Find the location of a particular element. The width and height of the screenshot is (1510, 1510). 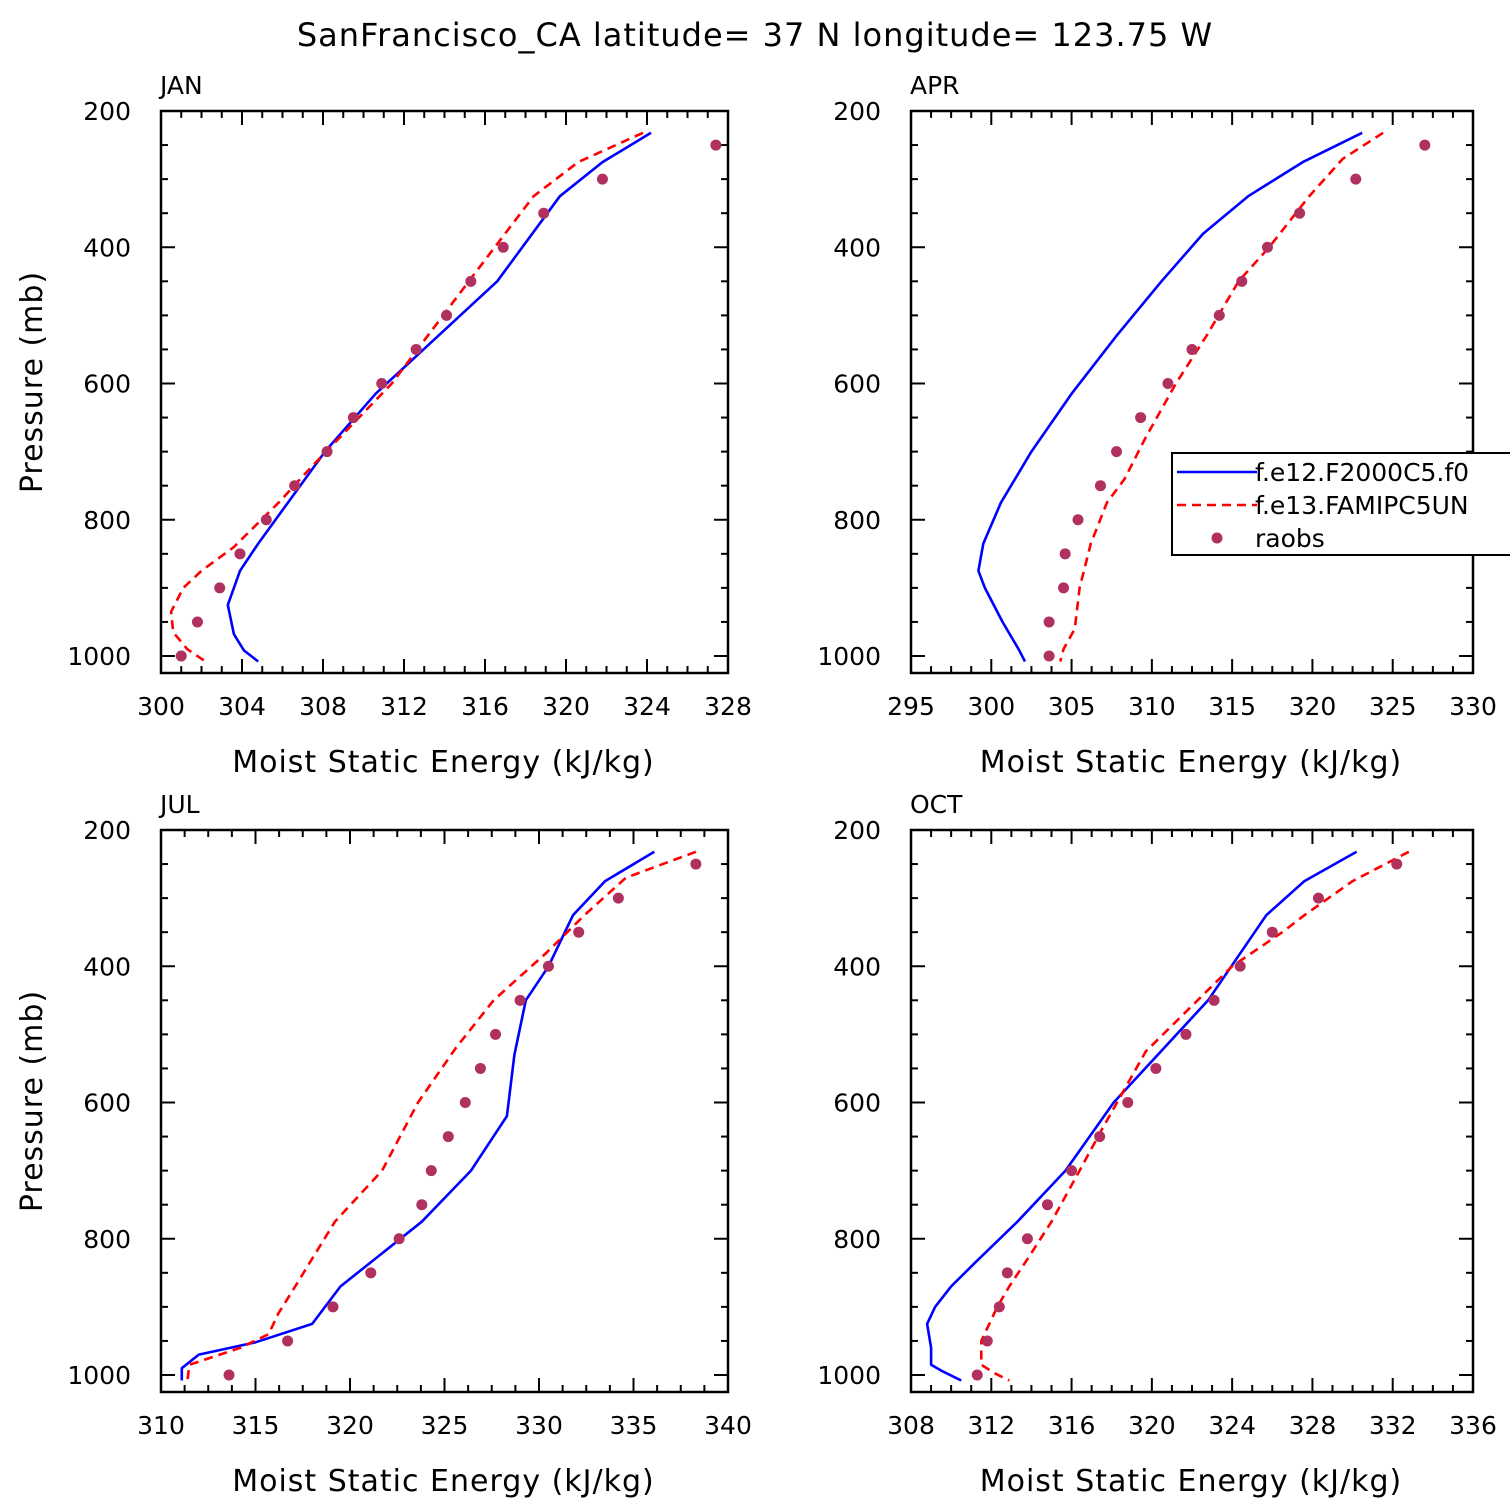

legend-box is located at coordinates (1340, 504).